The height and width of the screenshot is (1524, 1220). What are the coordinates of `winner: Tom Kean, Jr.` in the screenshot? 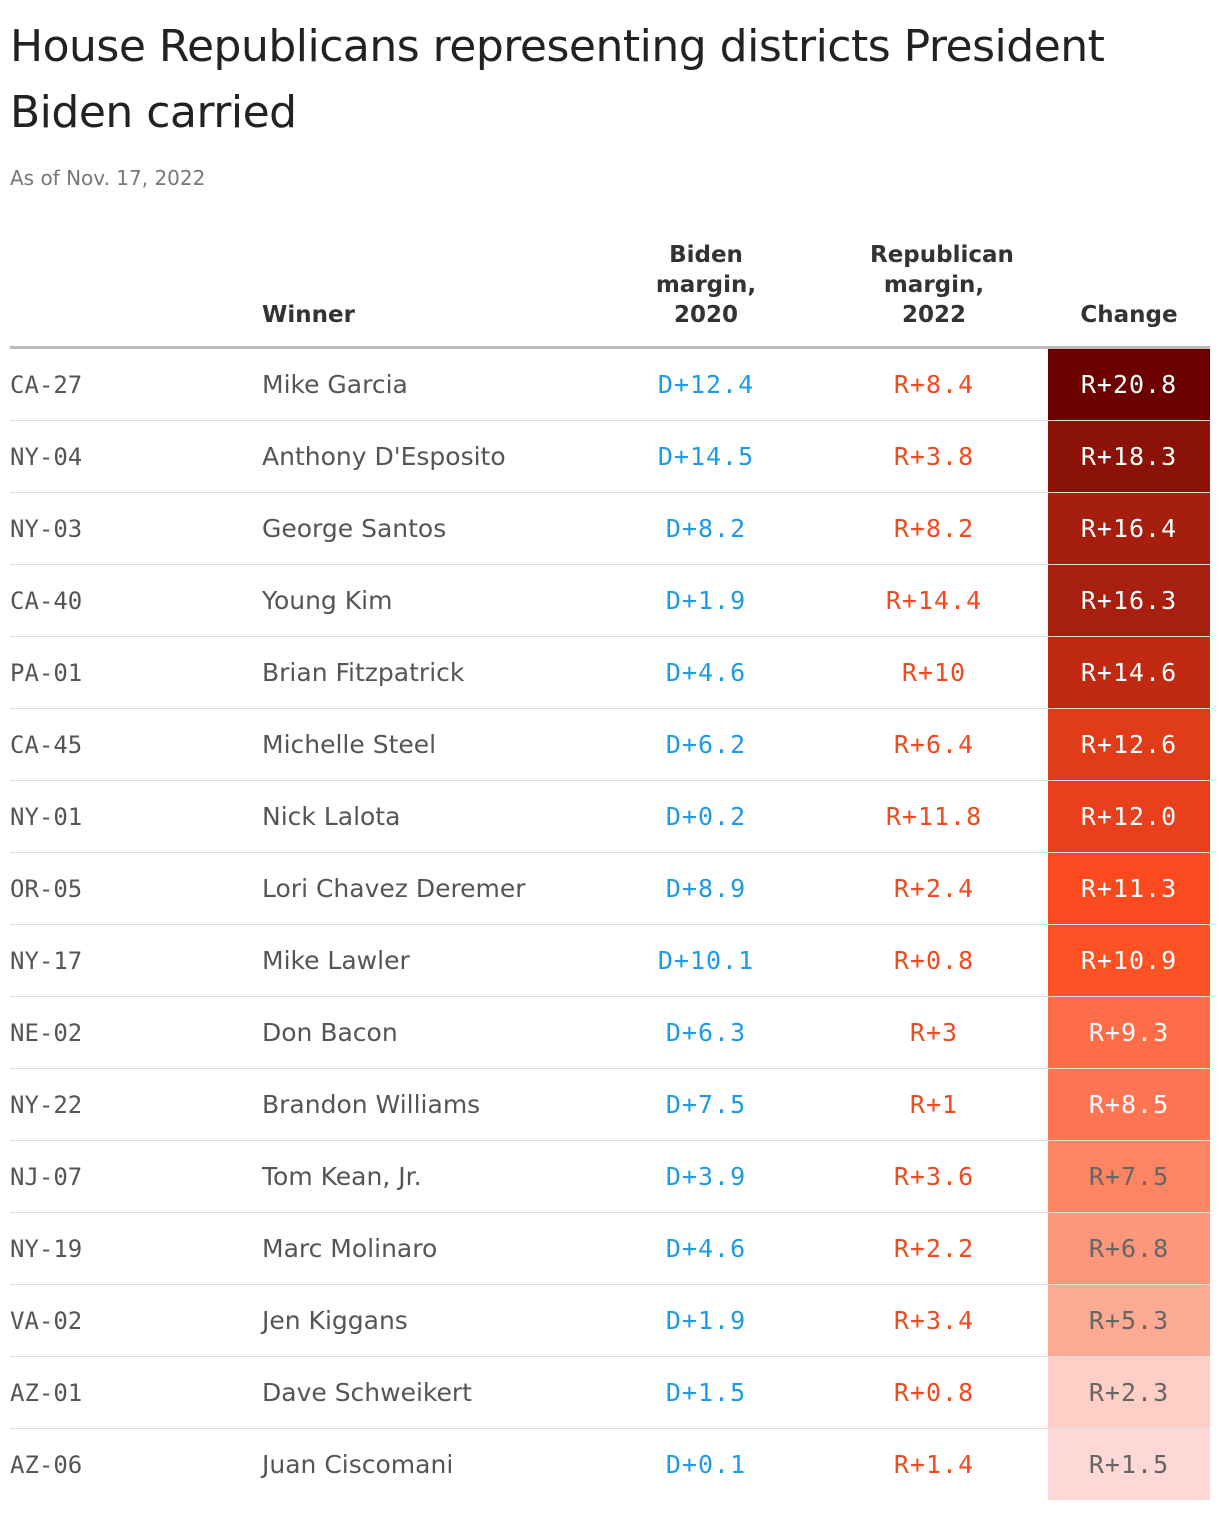 It's located at (427, 1176).